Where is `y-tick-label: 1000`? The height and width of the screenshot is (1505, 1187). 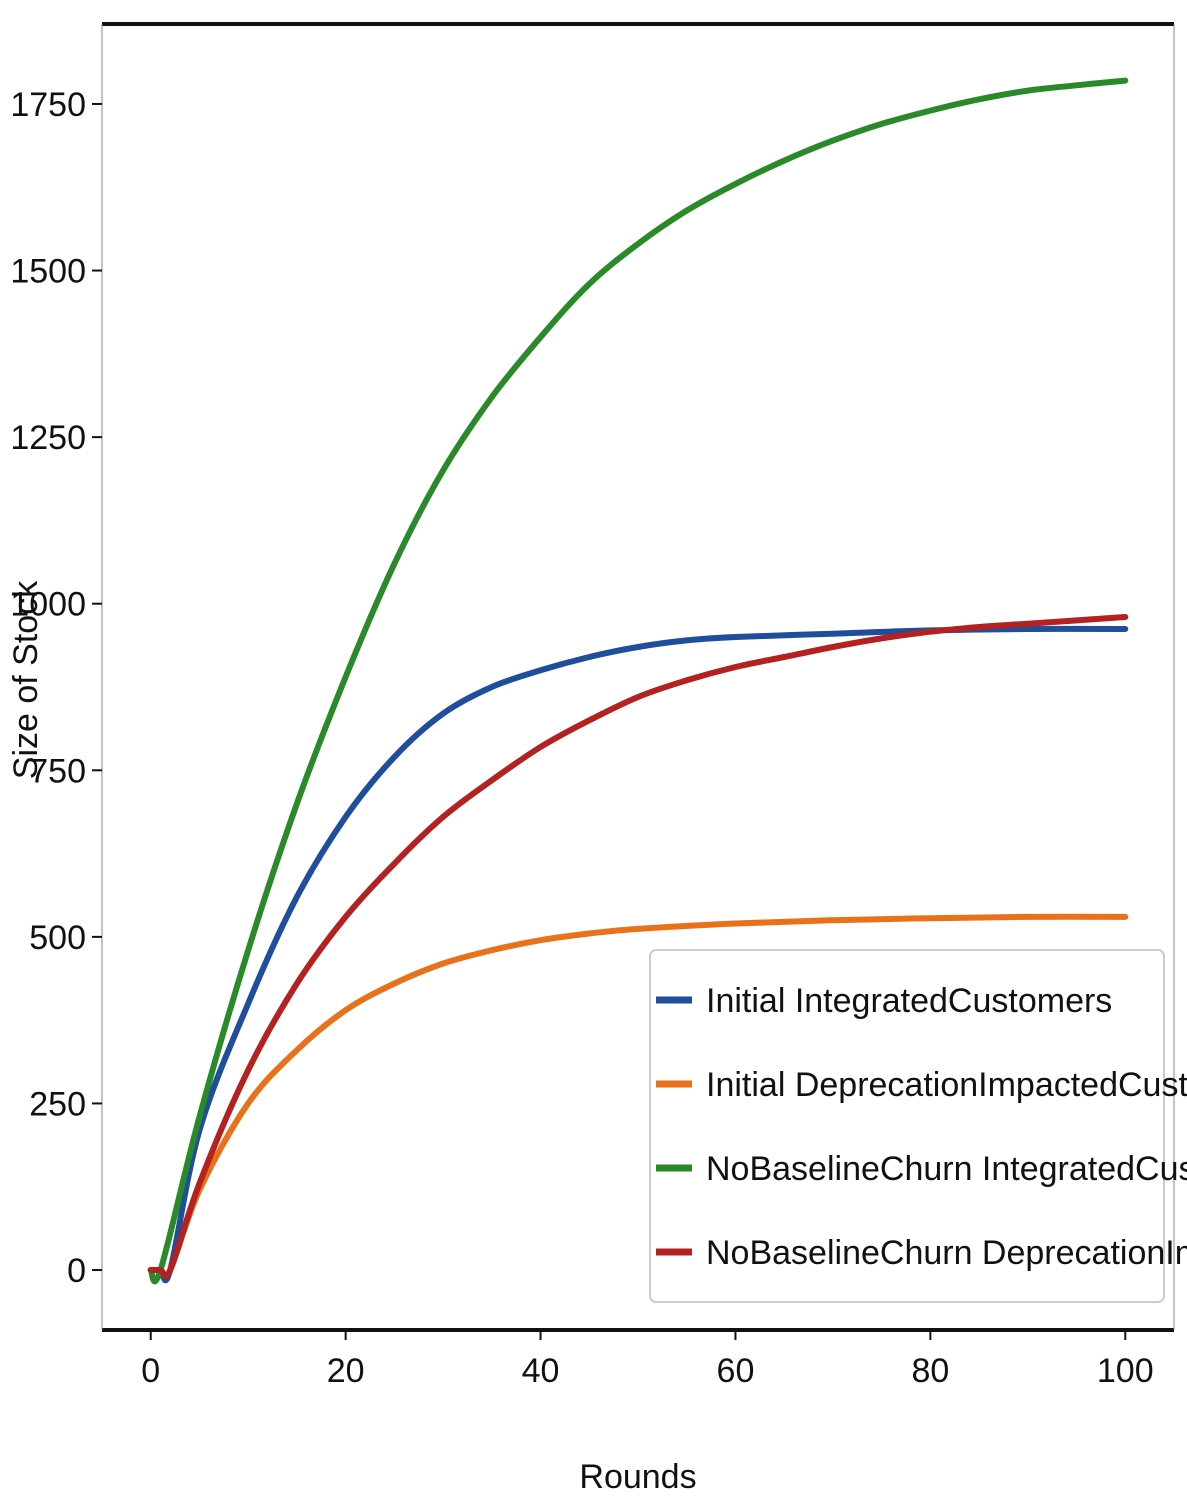
y-tick-label: 1000 is located at coordinates (48, 605).